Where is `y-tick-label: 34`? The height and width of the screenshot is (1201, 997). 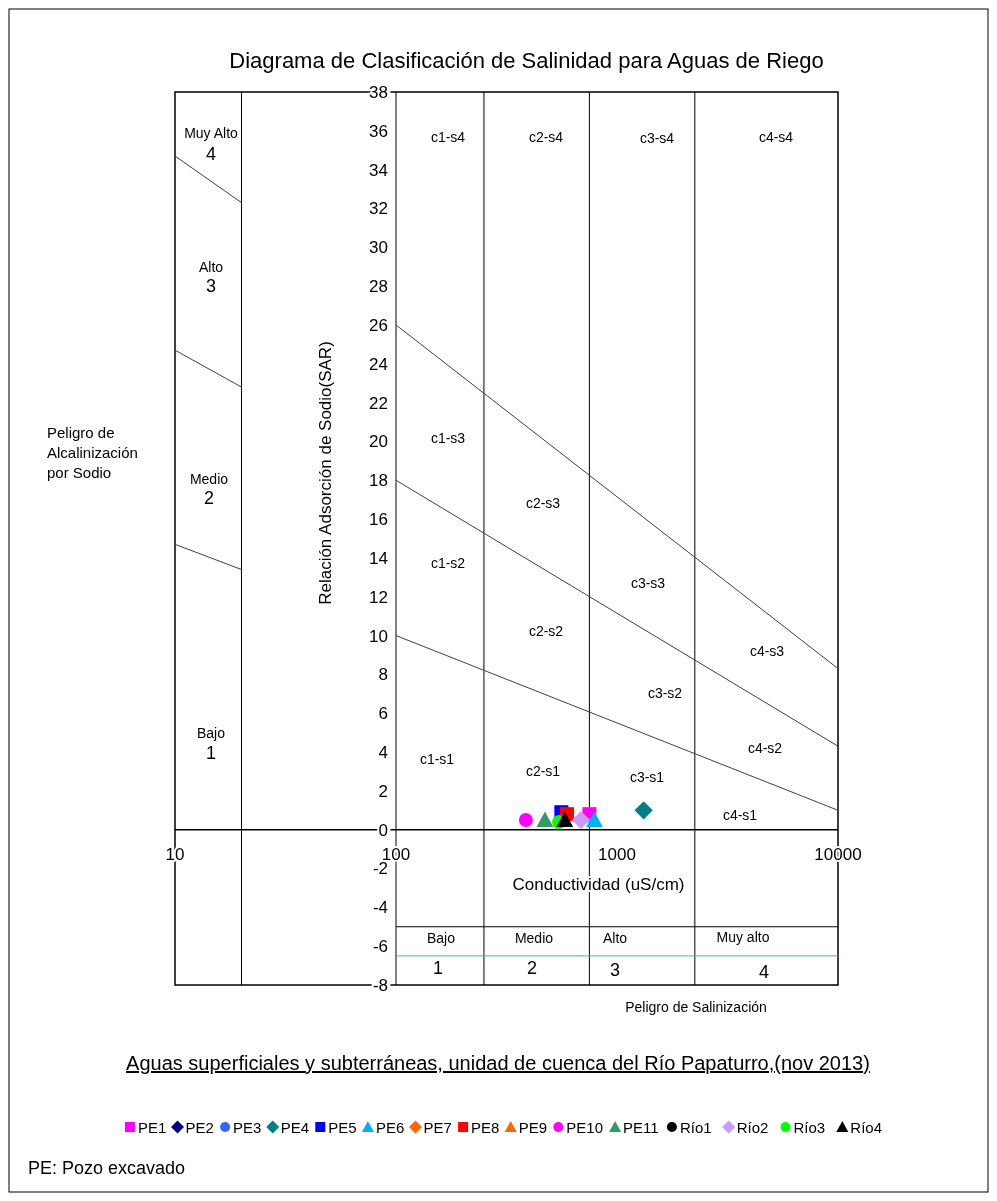
y-tick-label: 34 is located at coordinates (378, 170).